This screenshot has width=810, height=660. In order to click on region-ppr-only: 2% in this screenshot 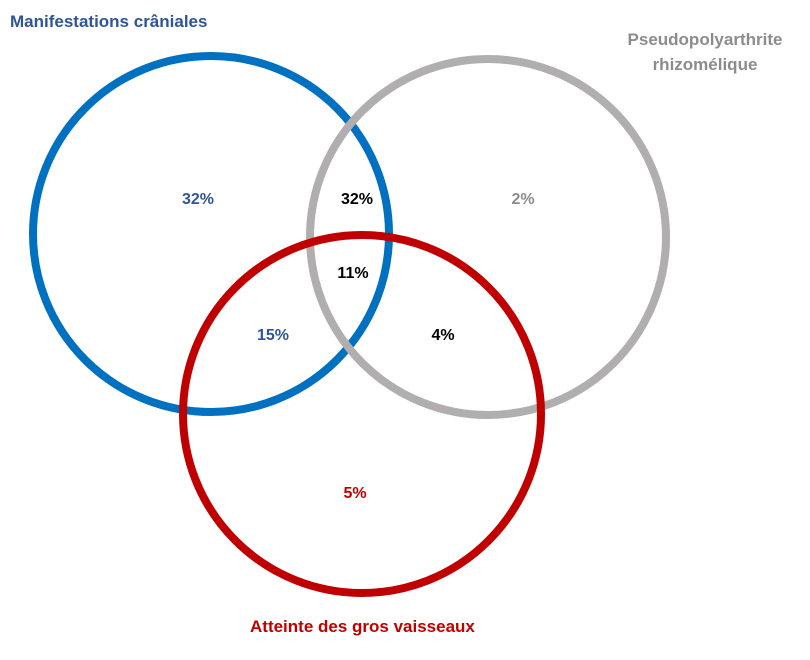, I will do `click(523, 199)`.